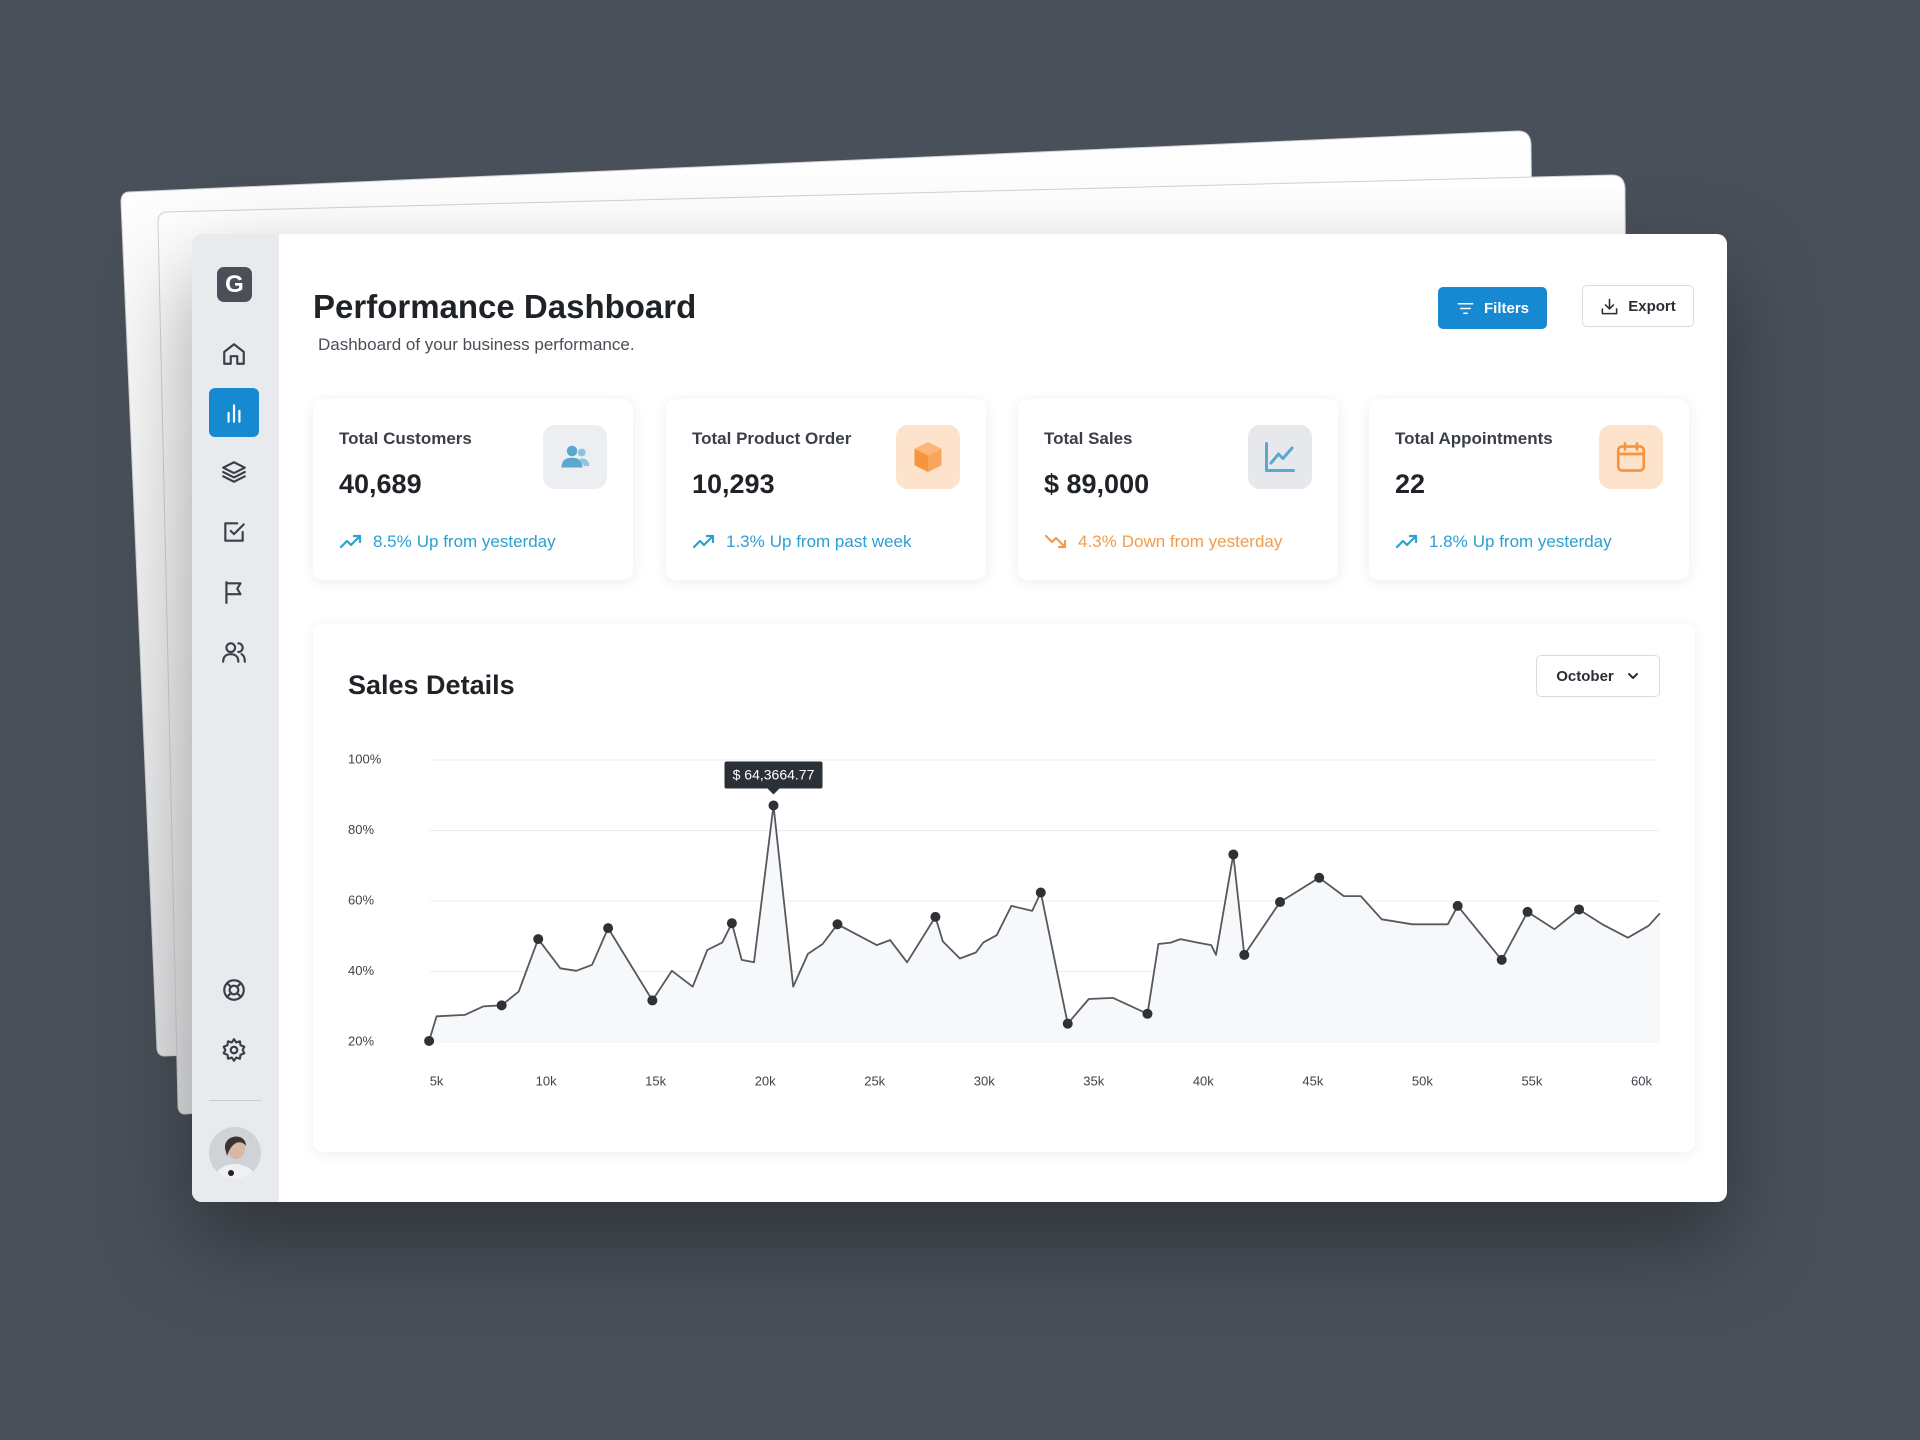 Image resolution: width=1920 pixels, height=1440 pixels. I want to click on nav-support, so click(234, 989).